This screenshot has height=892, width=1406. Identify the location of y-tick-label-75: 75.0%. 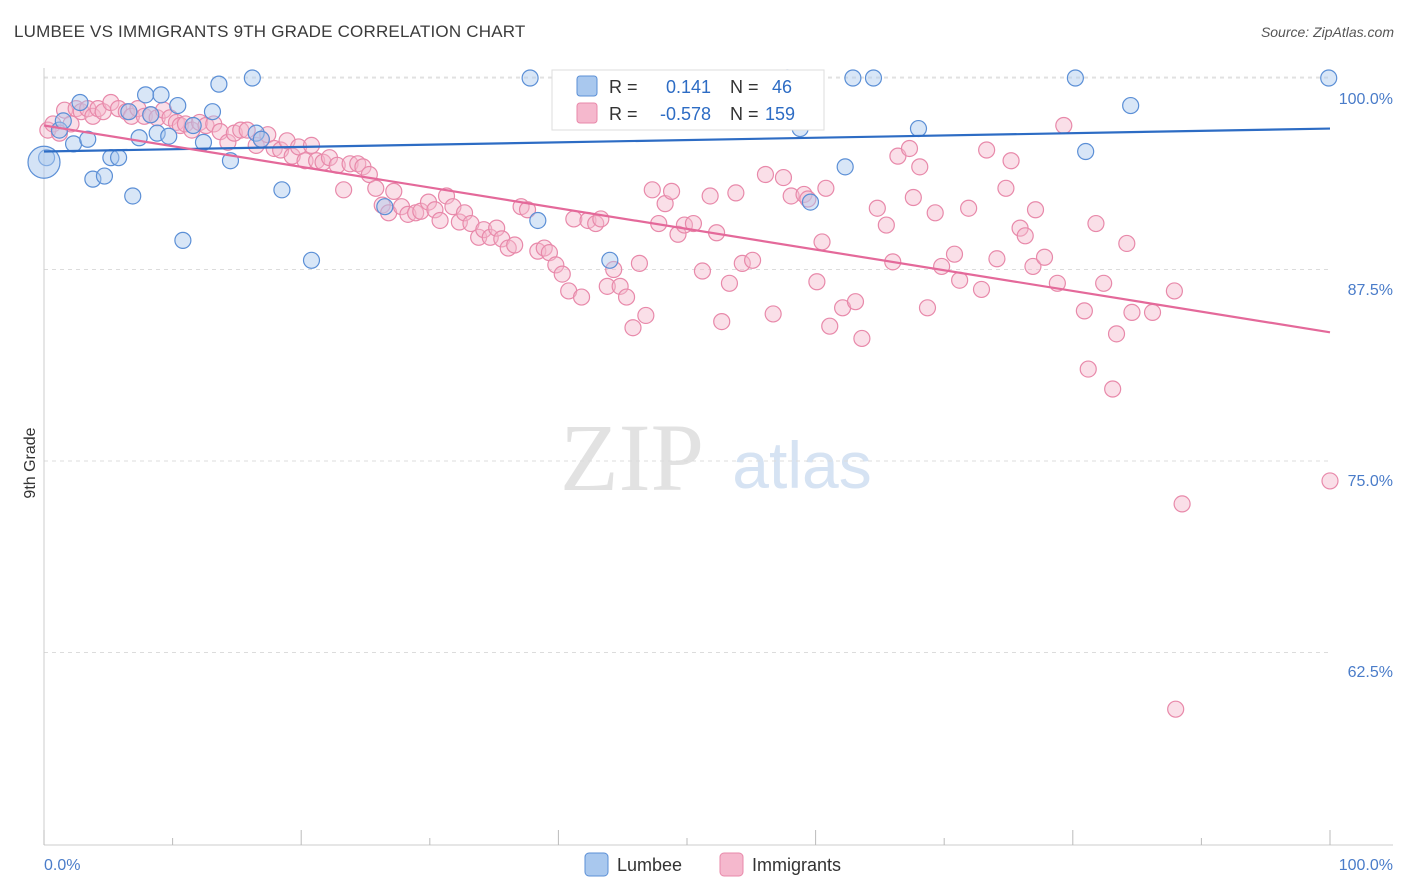
(1370, 481).